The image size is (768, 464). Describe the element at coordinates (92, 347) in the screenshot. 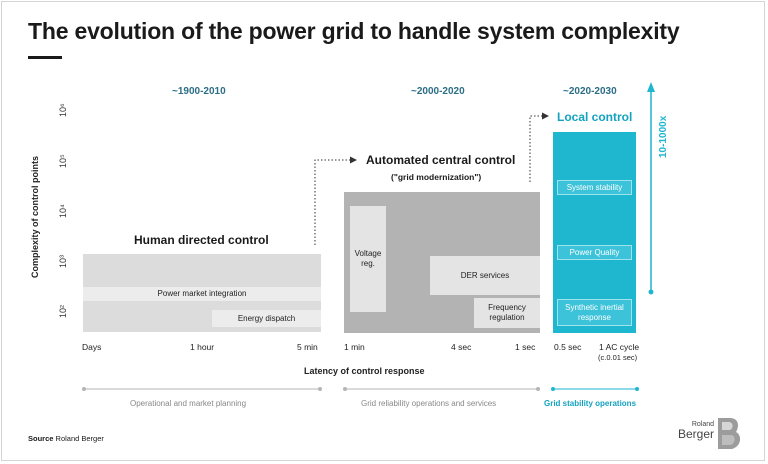

I see `x-tick: Days` at that location.